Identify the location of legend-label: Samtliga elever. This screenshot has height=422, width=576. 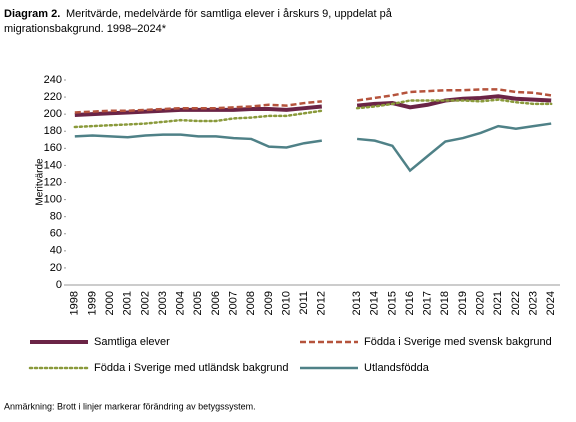
(132, 342).